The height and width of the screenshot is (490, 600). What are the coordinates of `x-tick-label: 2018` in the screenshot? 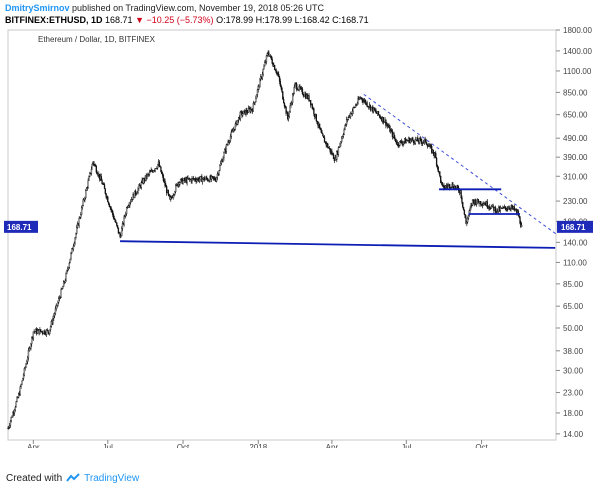 It's located at (258, 445).